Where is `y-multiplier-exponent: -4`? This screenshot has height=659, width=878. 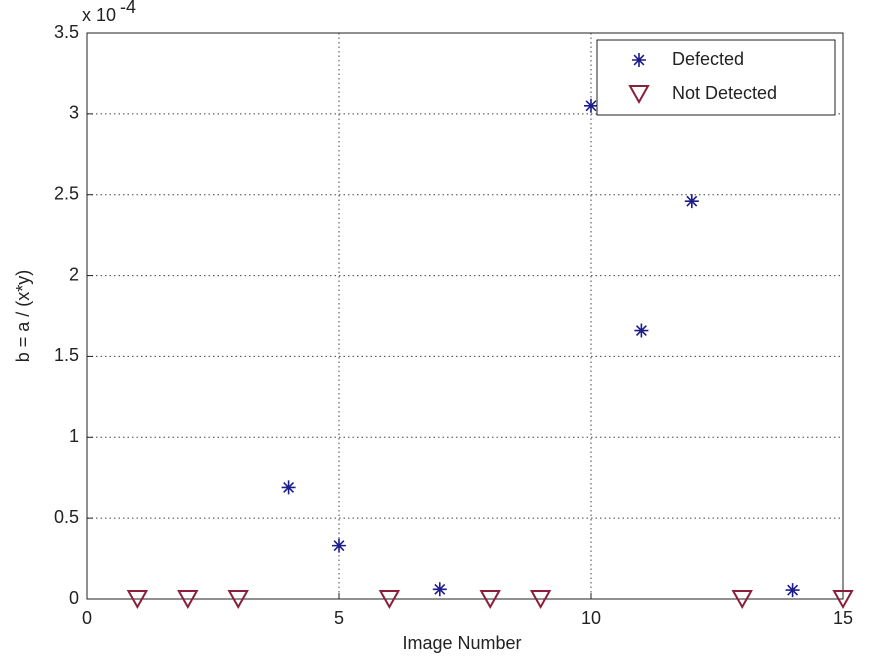 y-multiplier-exponent: -4 is located at coordinates (128, 8).